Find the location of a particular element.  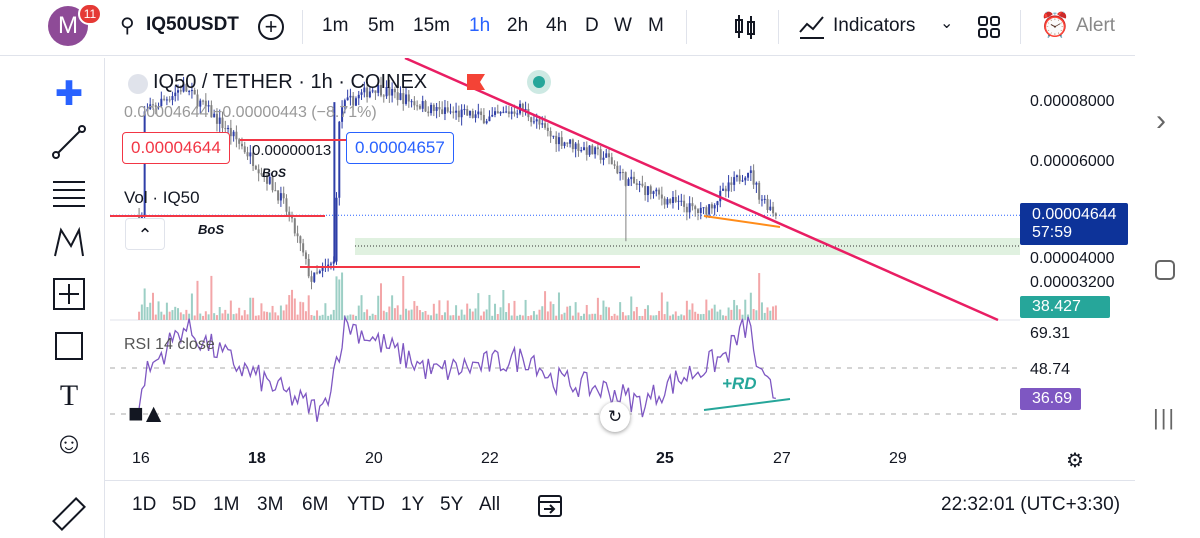

tf-5m: 5m is located at coordinates (381, 25).